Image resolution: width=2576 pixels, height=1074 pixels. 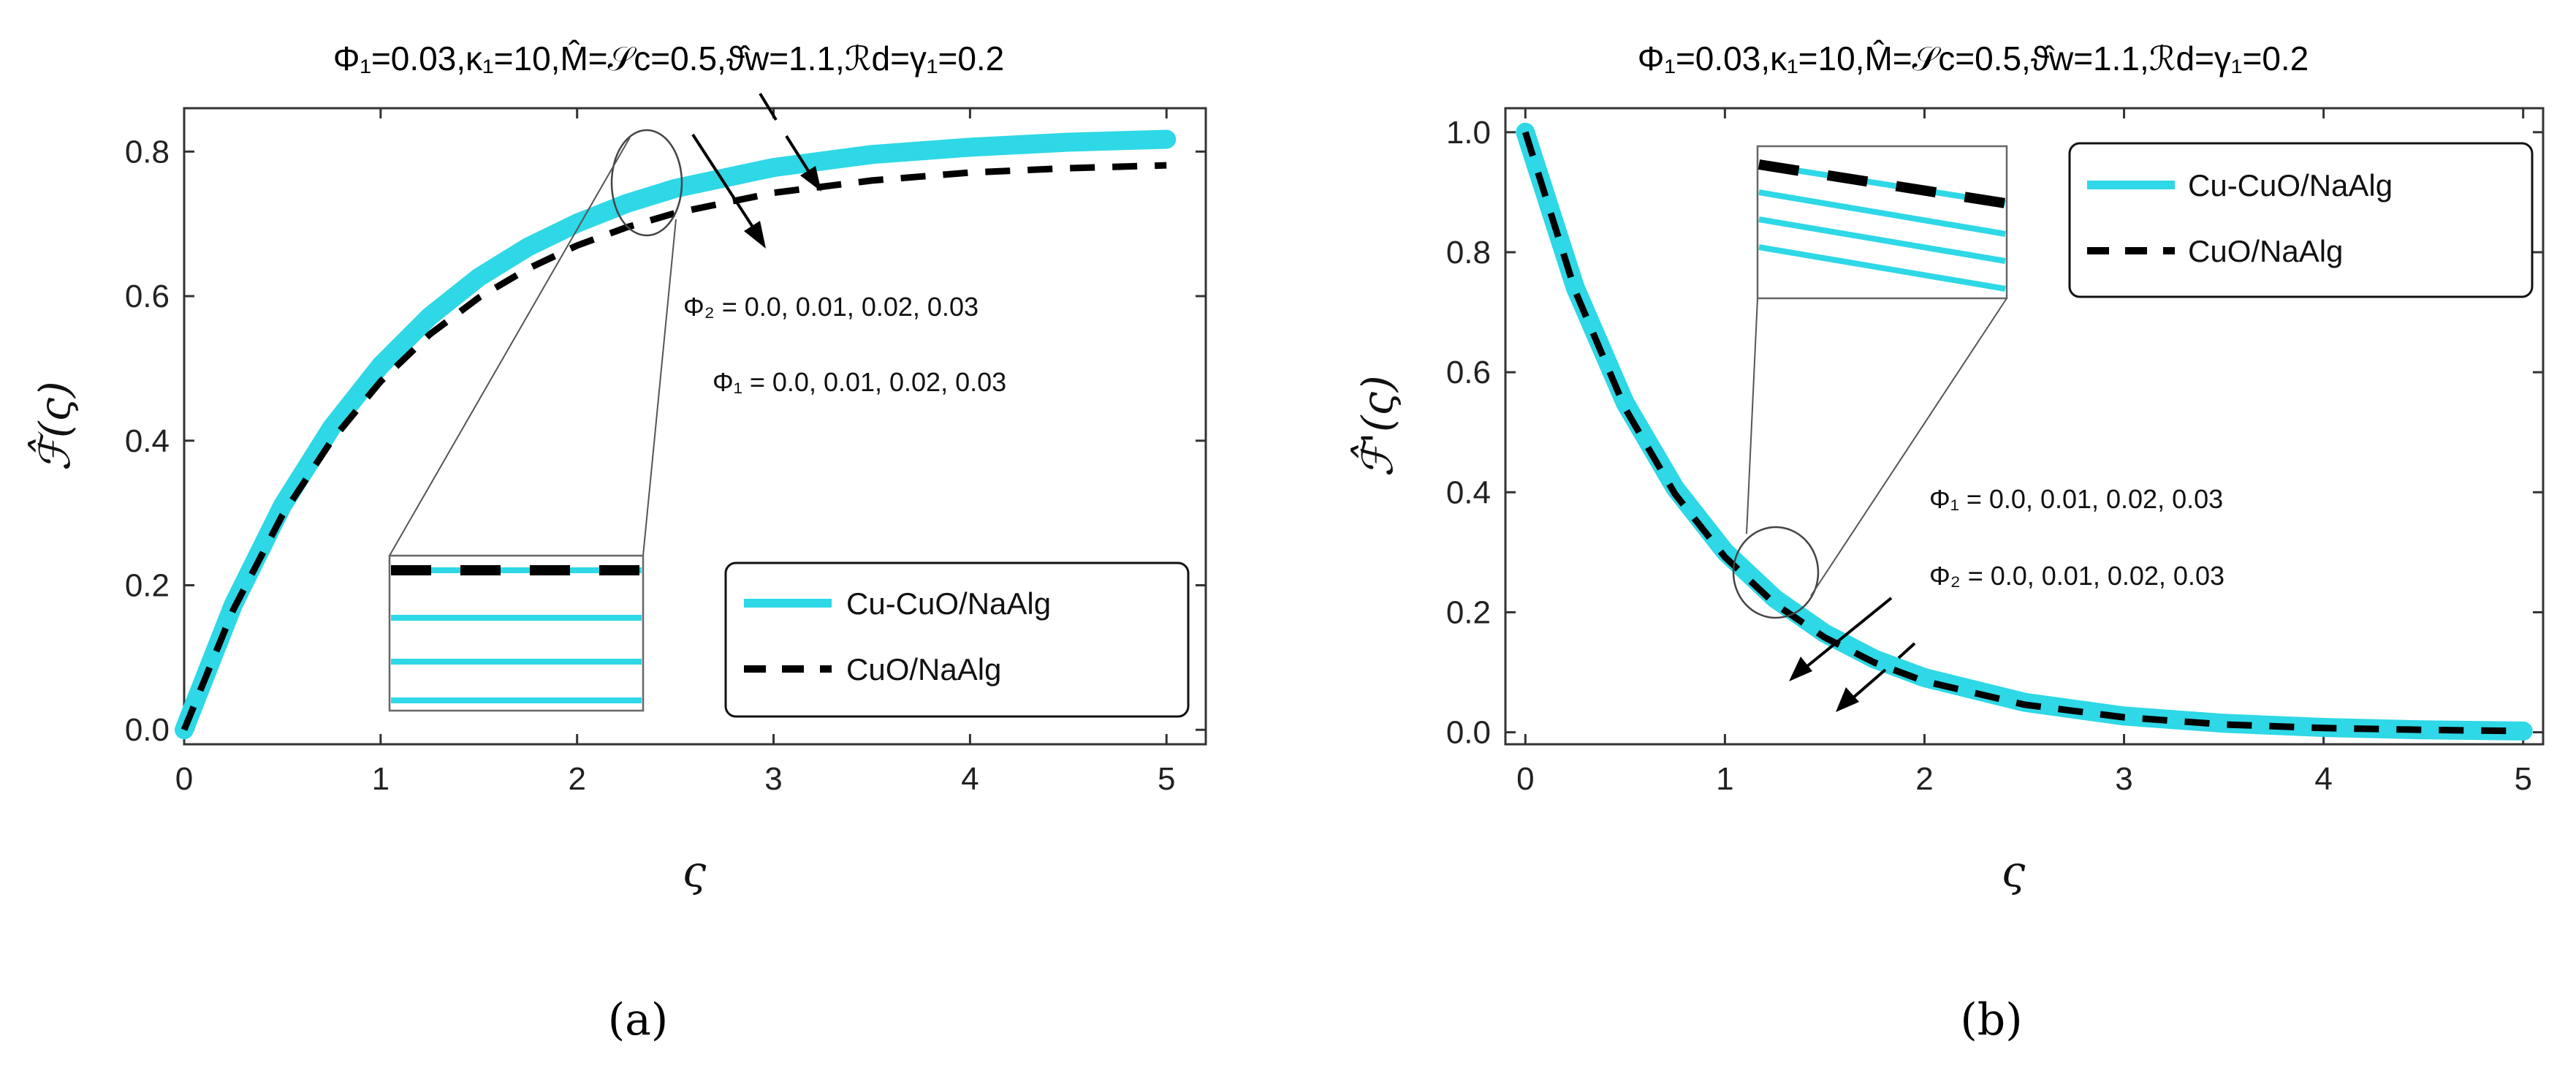 What do you see at coordinates (2123, 779) in the screenshot?
I see `panel-b-xtick-label-3: 3` at bounding box center [2123, 779].